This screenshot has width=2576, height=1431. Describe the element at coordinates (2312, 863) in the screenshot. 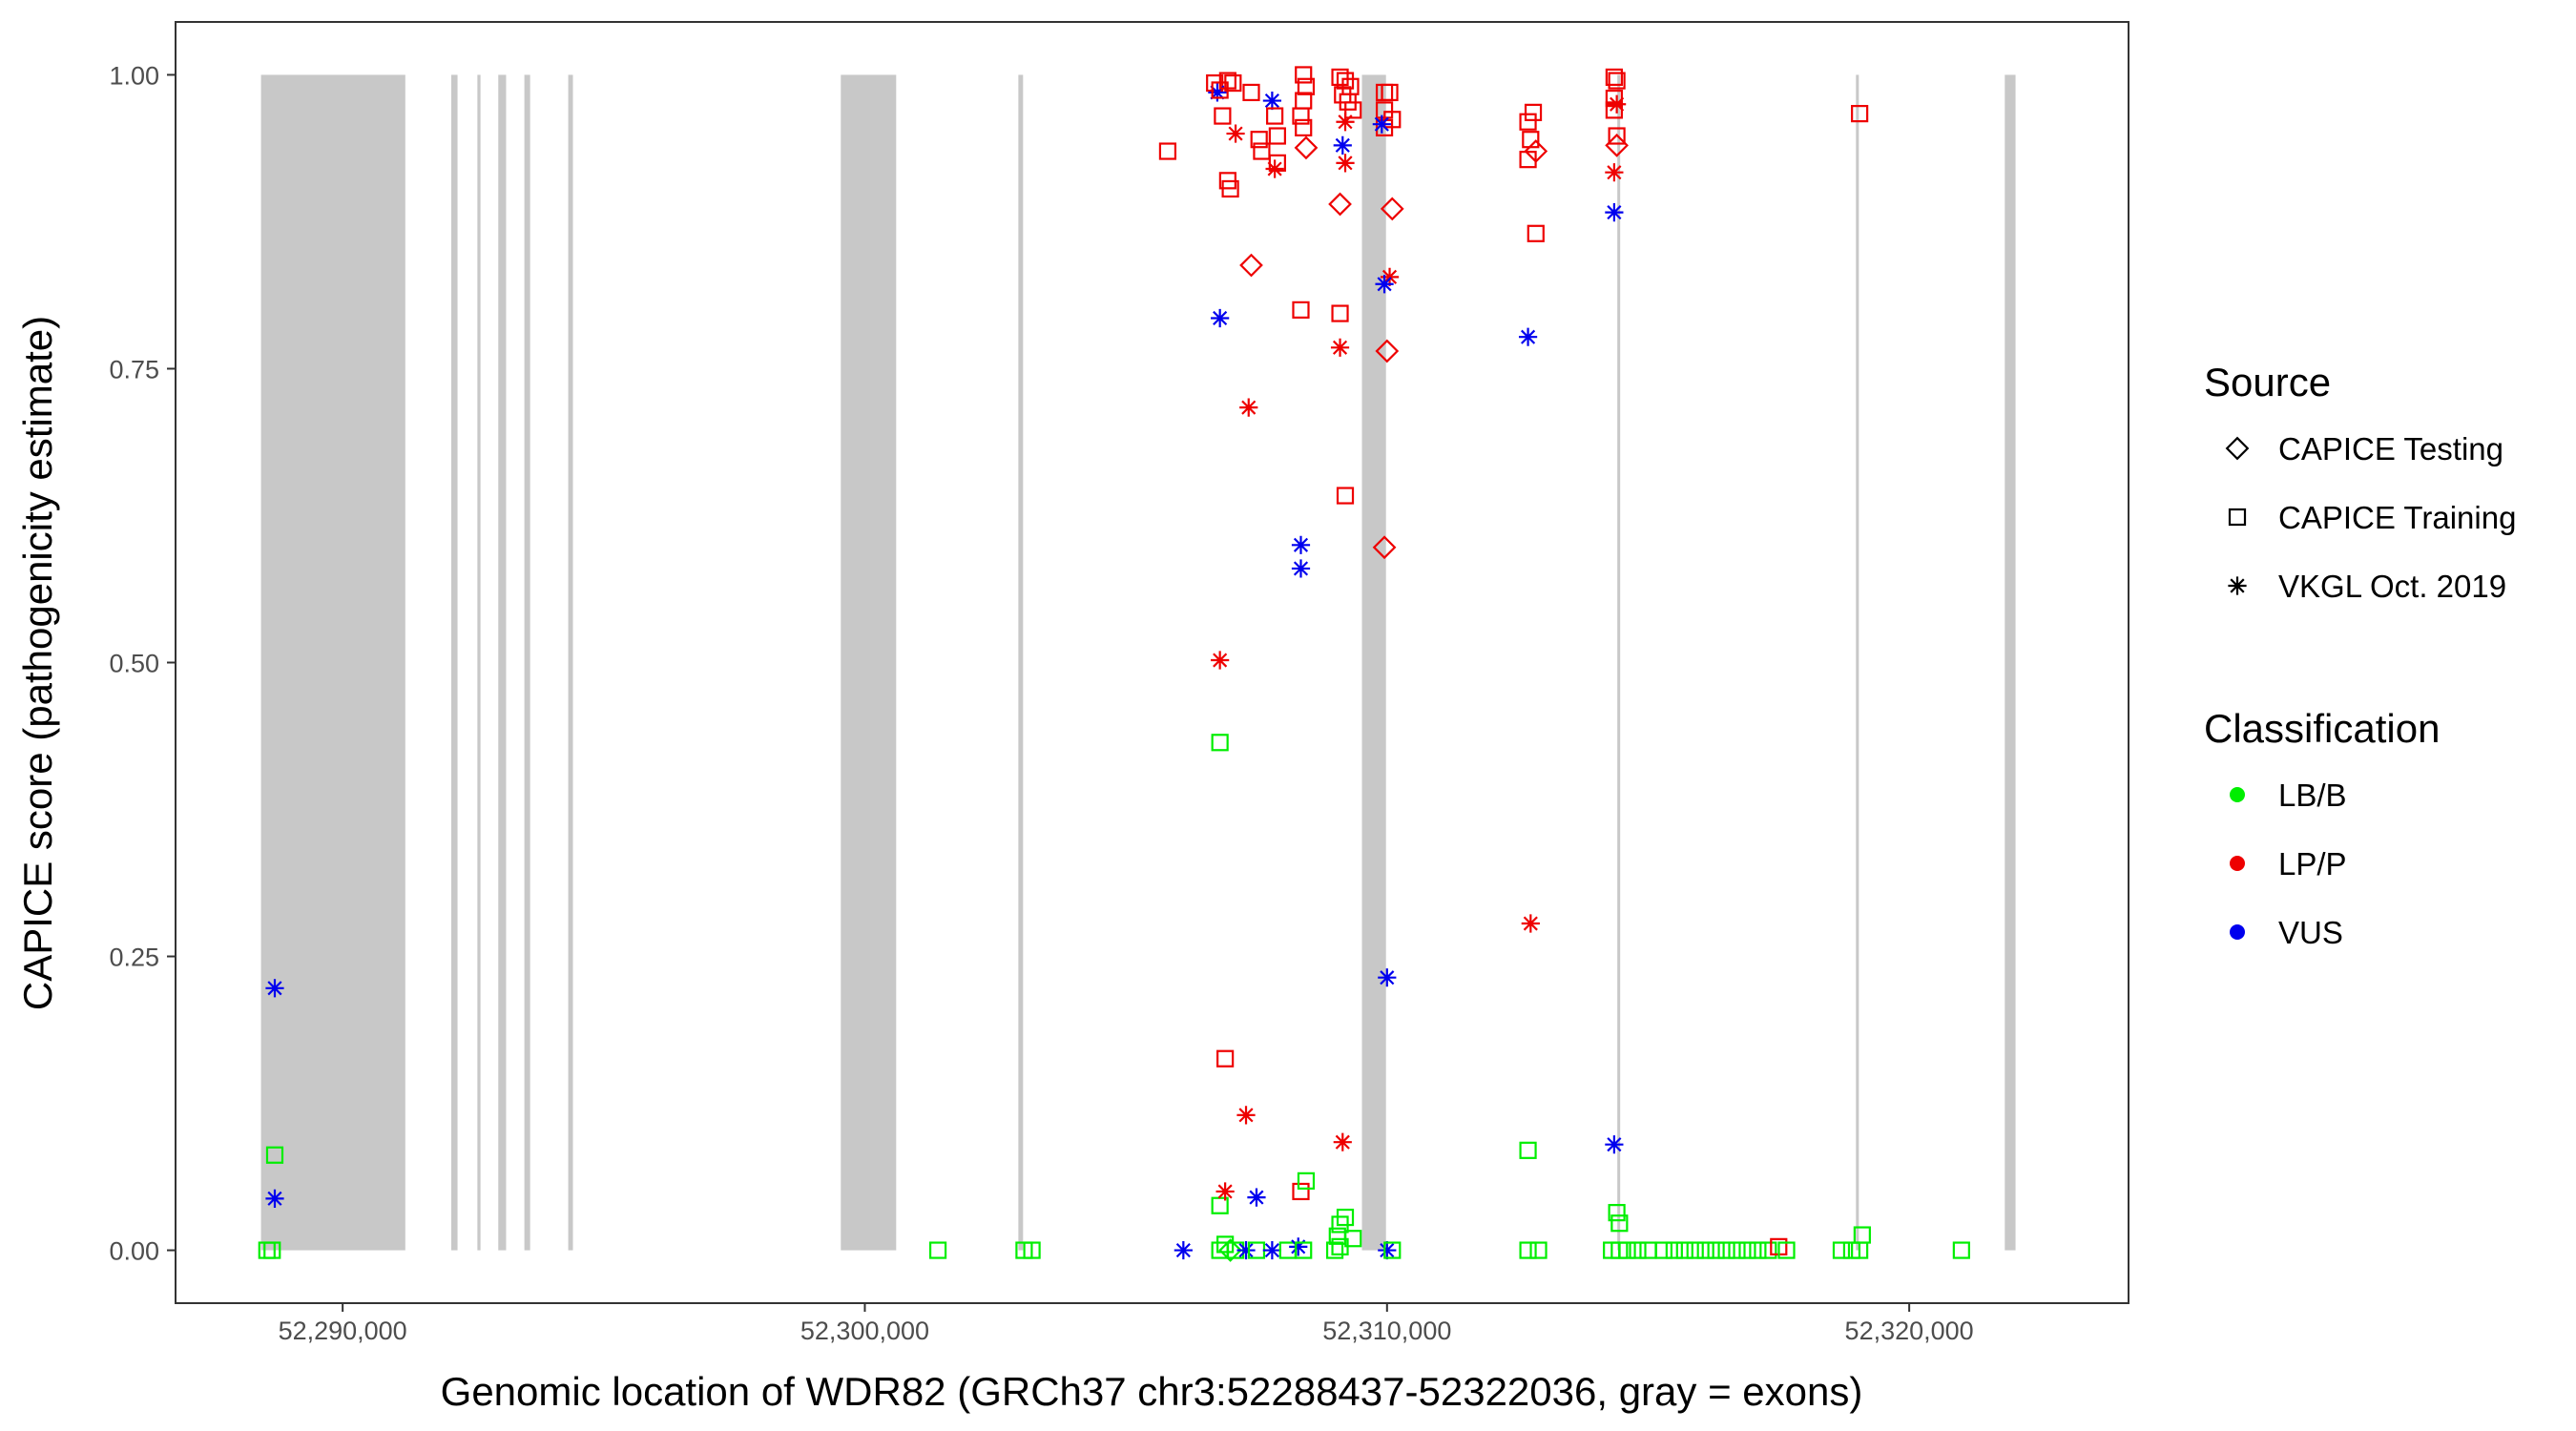

I see `legend-class-label: LP/P` at that location.